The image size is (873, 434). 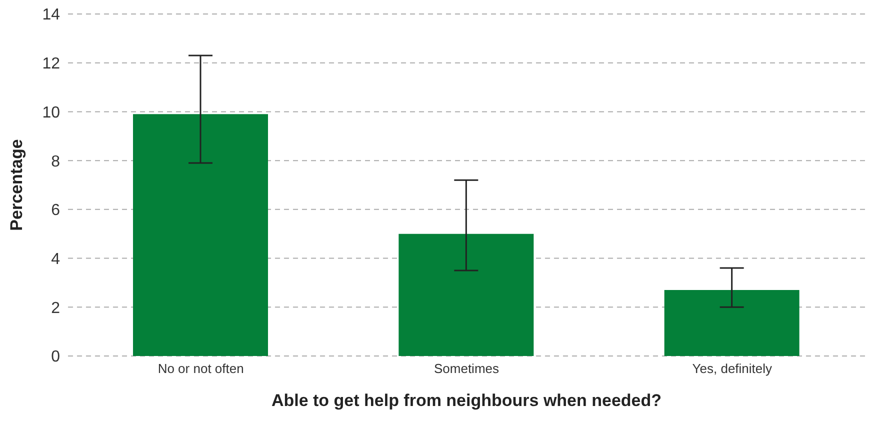 I want to click on y-tick-label: 4, so click(x=55, y=259).